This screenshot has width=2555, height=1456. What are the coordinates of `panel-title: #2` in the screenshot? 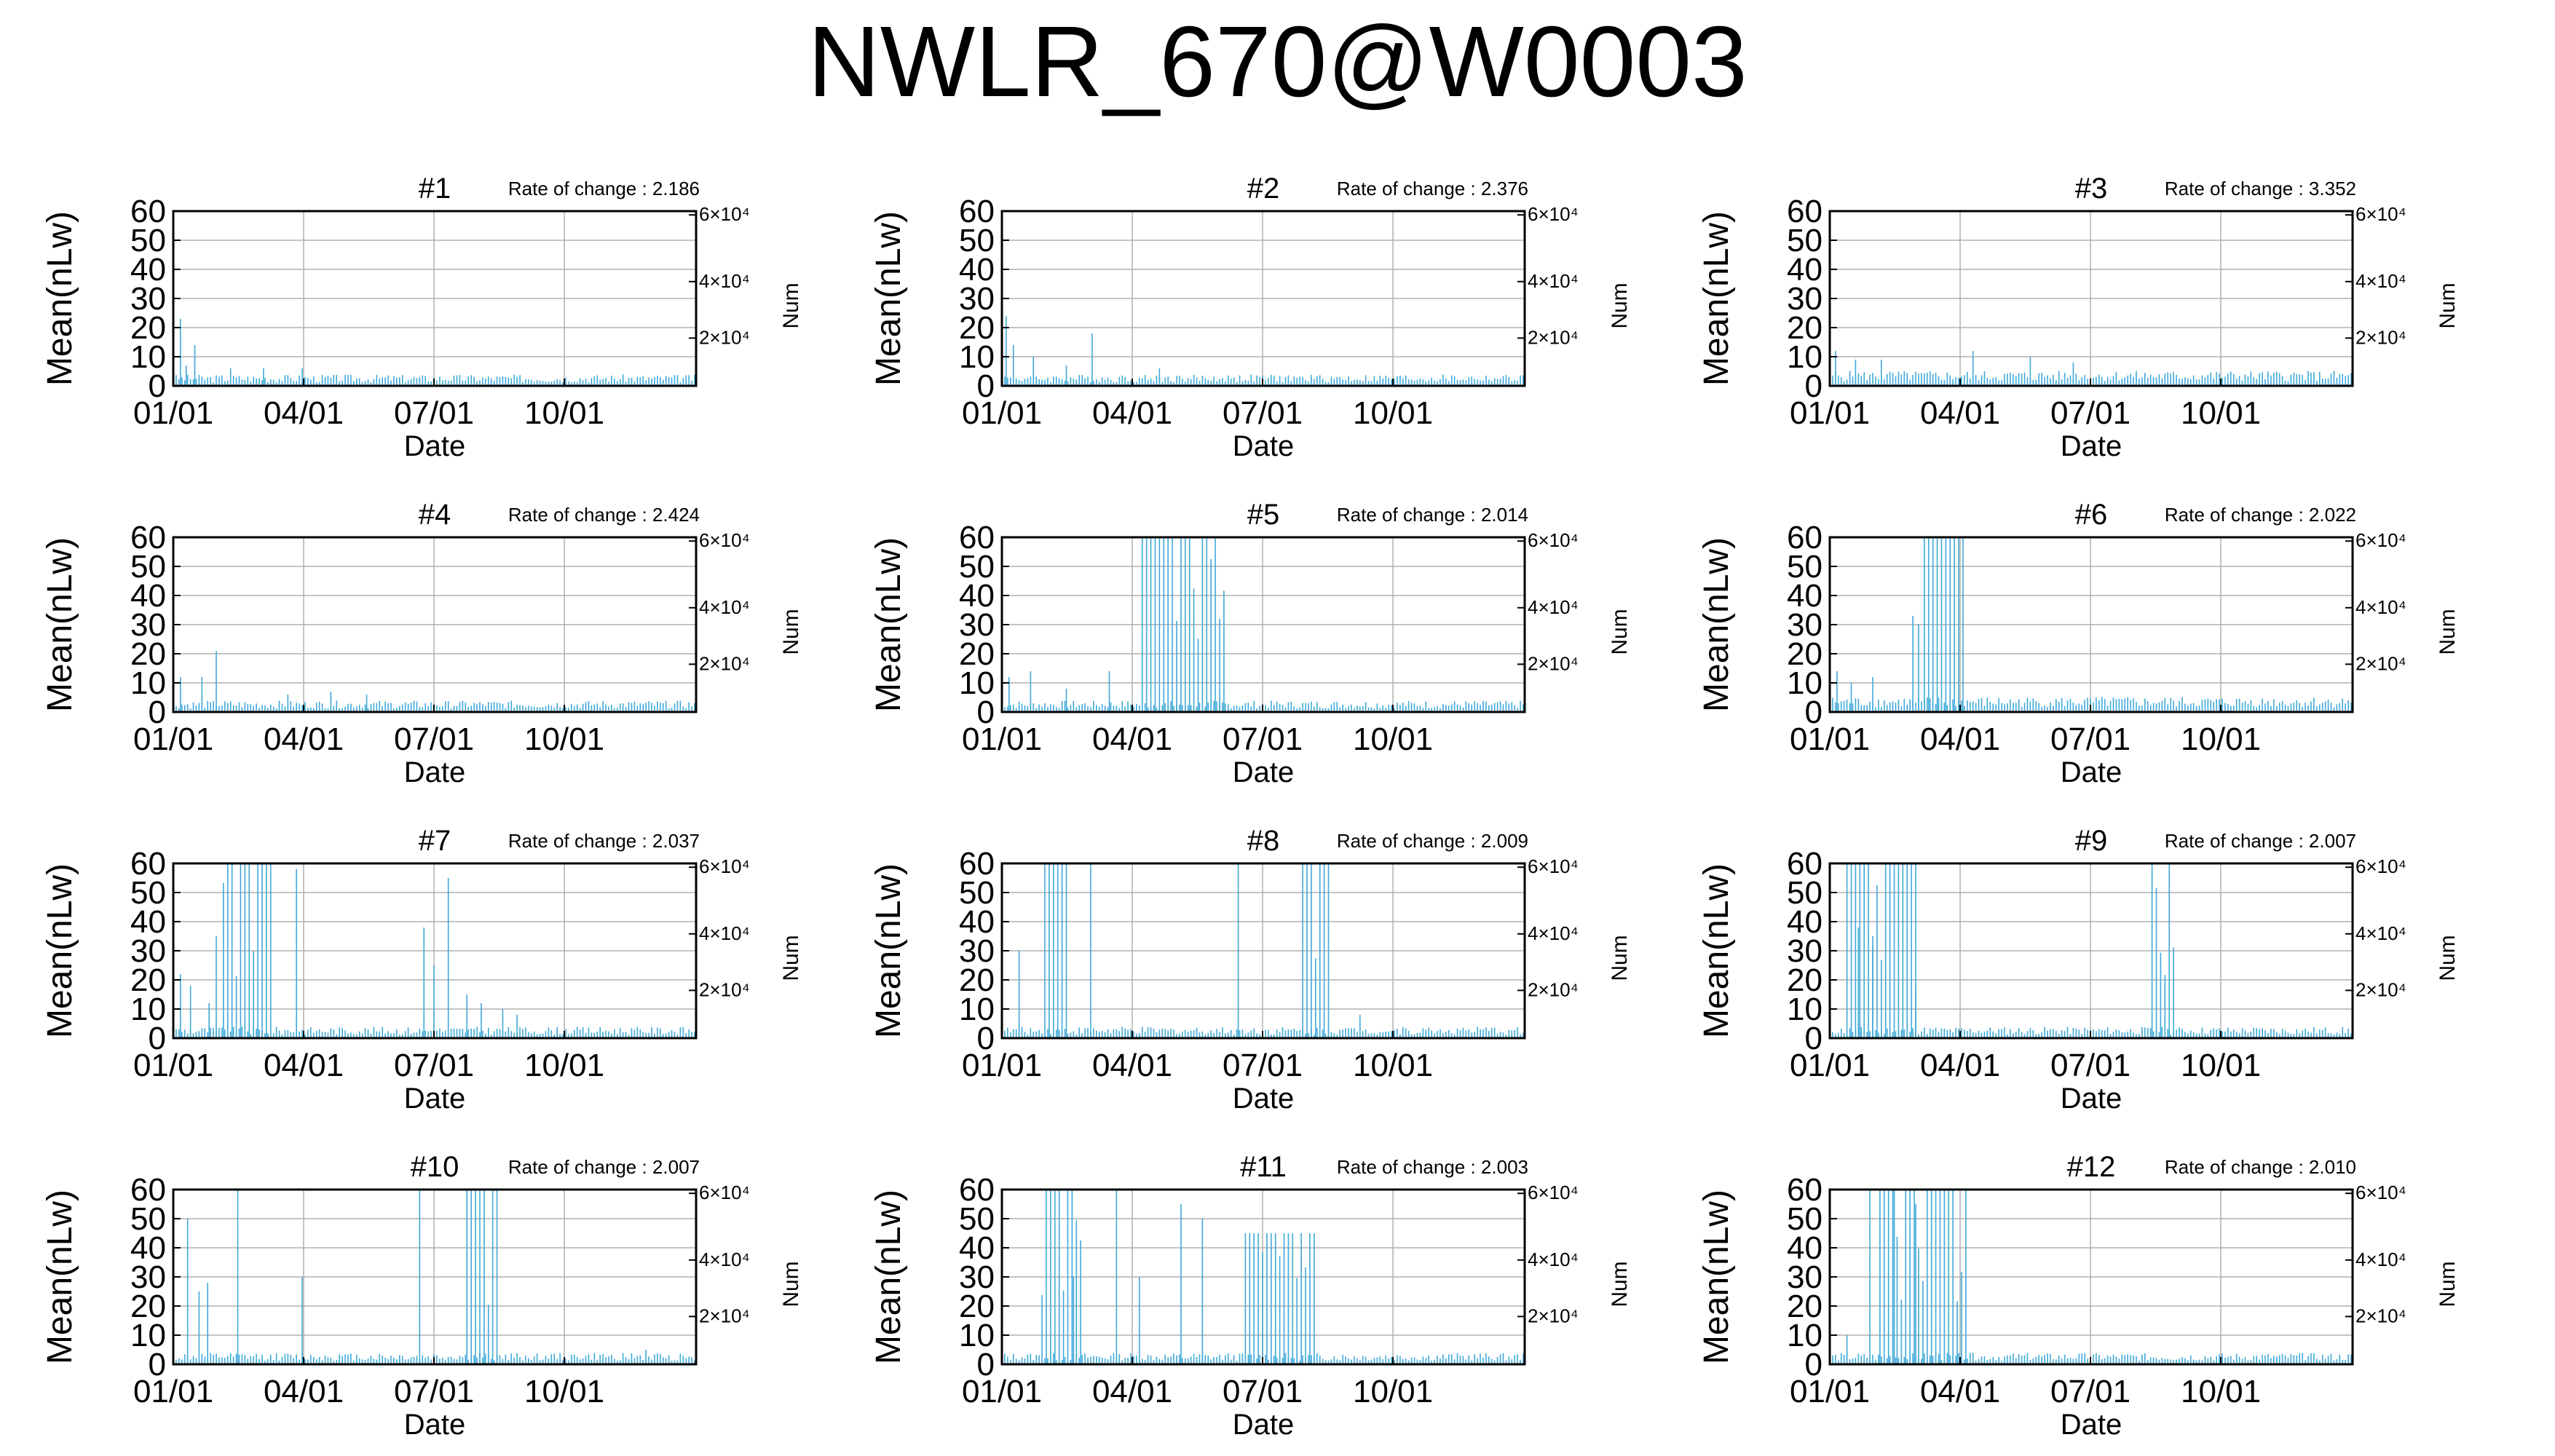 It's located at (1263, 189).